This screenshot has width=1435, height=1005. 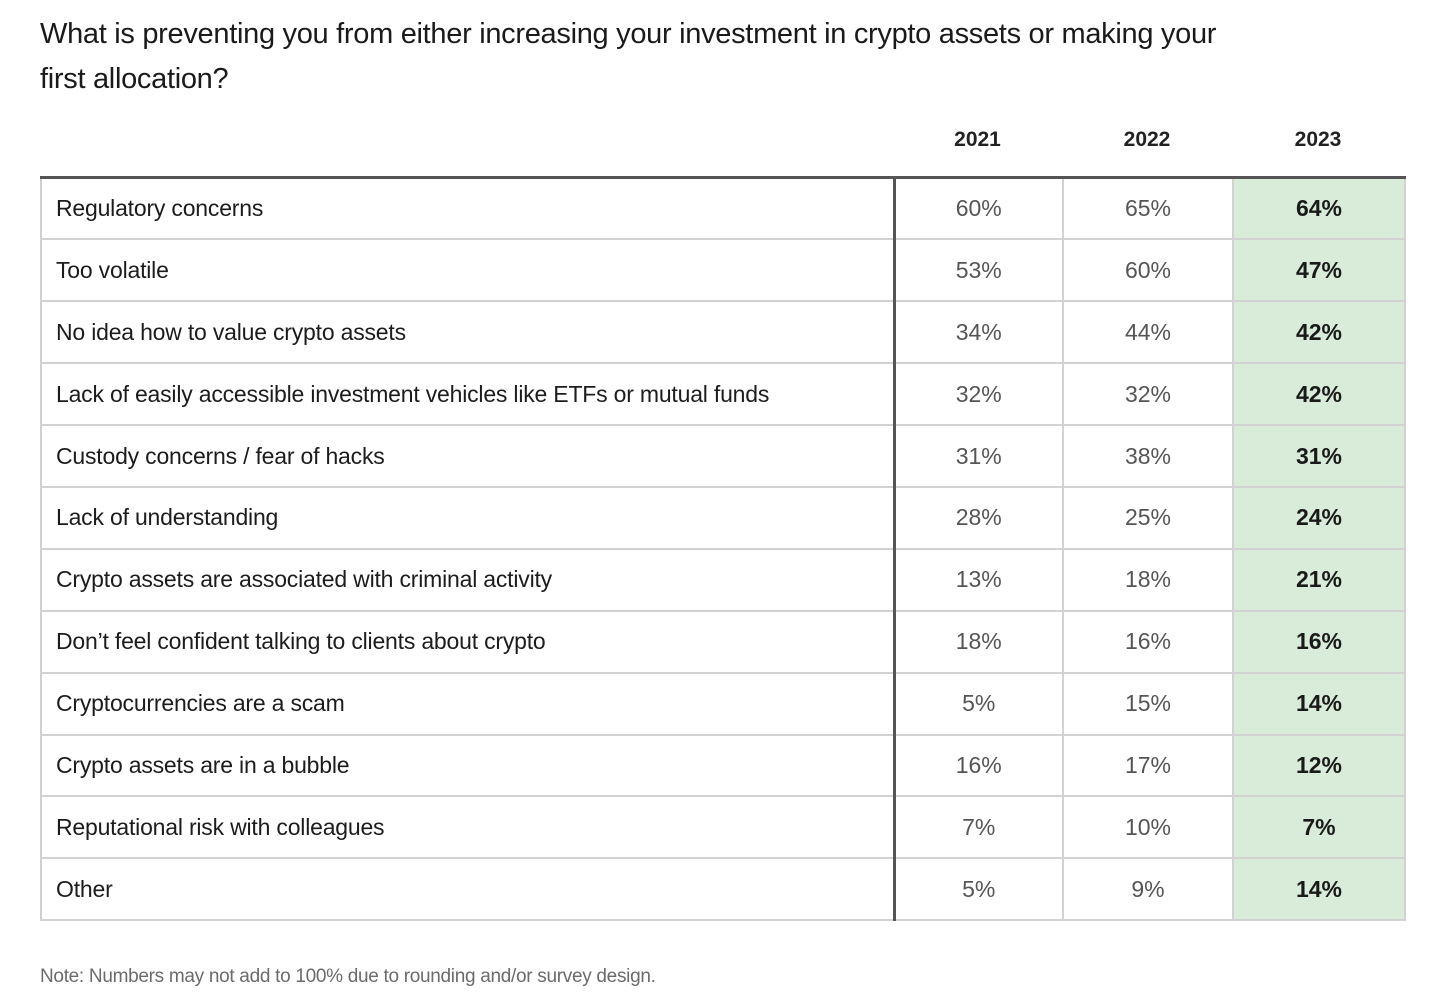 What do you see at coordinates (1148, 766) in the screenshot?
I see `cell-2022: 17%` at bounding box center [1148, 766].